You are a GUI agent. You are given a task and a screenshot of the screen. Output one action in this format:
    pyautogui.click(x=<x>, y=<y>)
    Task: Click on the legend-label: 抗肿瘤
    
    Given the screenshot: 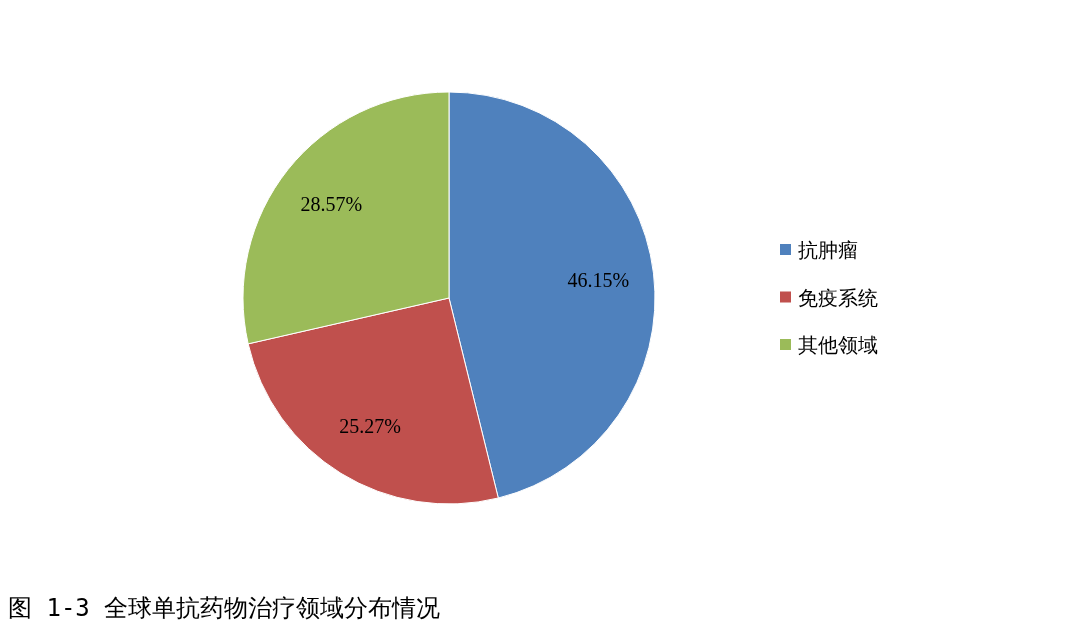 What is the action you would take?
    pyautogui.click(x=828, y=250)
    